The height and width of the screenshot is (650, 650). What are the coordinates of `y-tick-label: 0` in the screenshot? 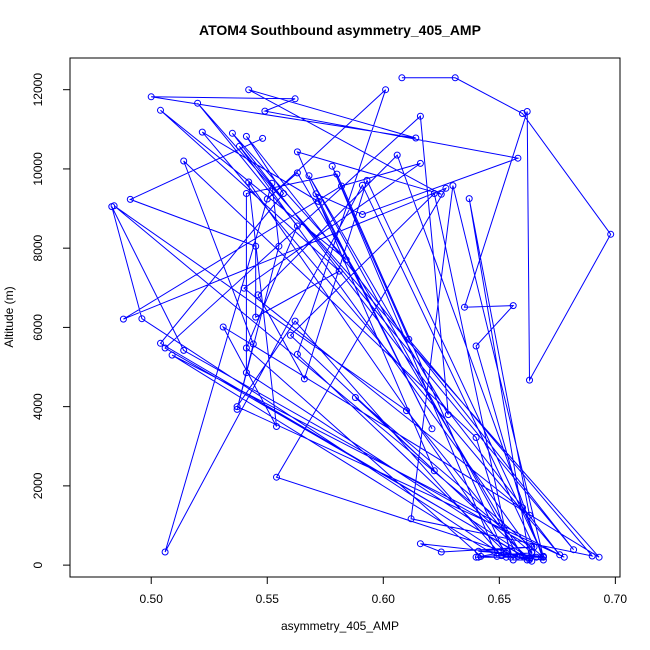 It's located at (38, 564).